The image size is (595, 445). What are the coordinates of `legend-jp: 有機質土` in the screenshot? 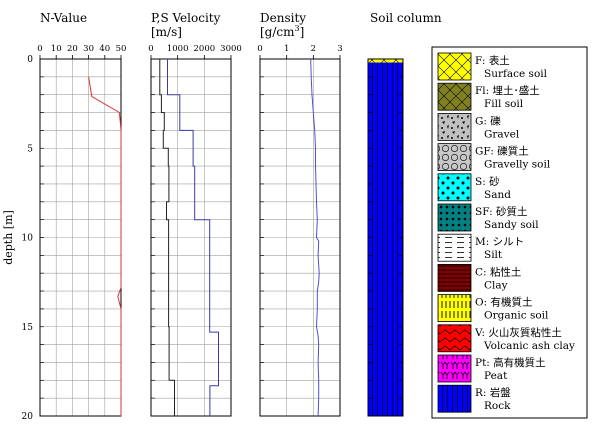 It's located at (512, 302).